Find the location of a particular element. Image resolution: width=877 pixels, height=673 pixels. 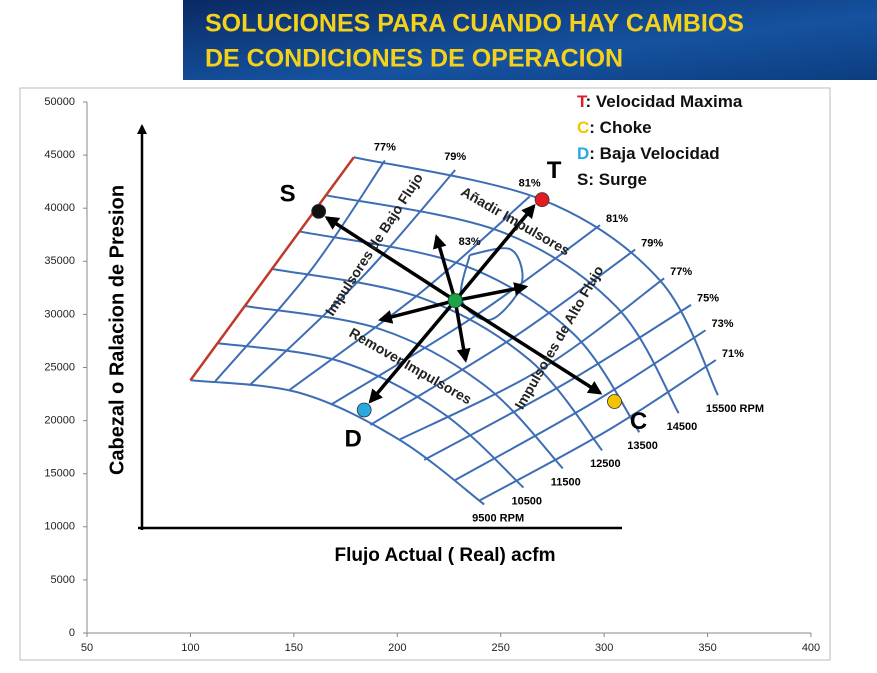

efficiency-label: 73% is located at coordinates (723, 324).